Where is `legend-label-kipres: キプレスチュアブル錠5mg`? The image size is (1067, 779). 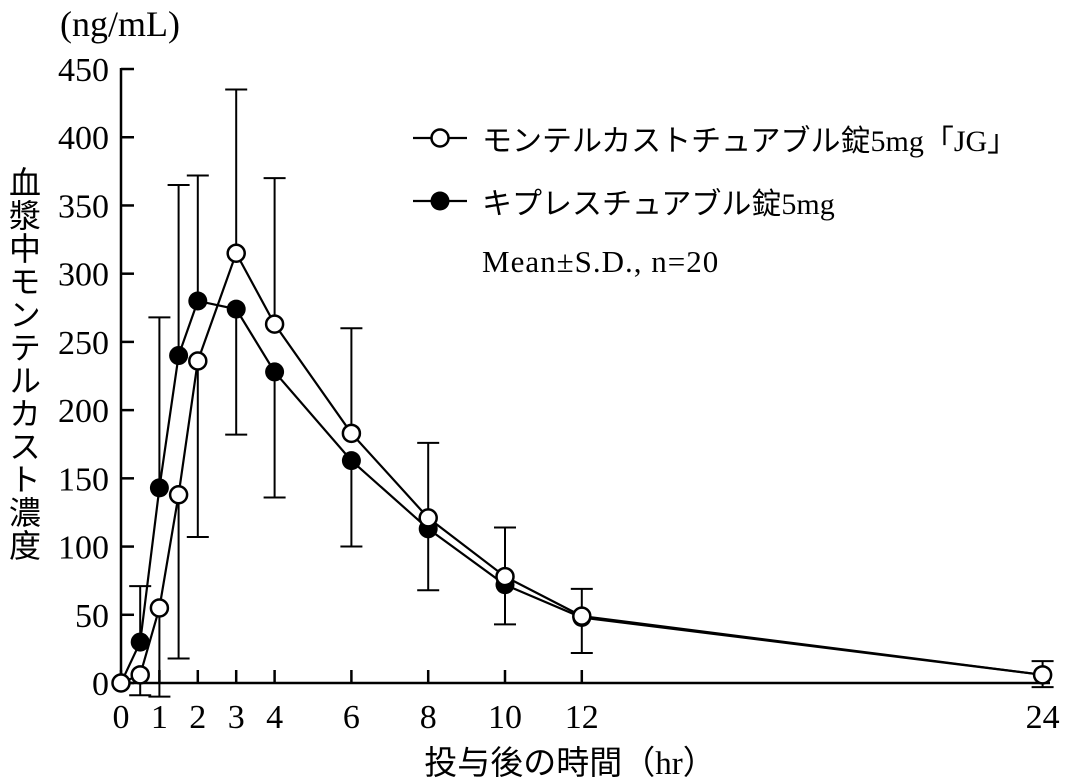 legend-label-kipres: キプレスチュアブル錠5mg is located at coordinates (658, 204).